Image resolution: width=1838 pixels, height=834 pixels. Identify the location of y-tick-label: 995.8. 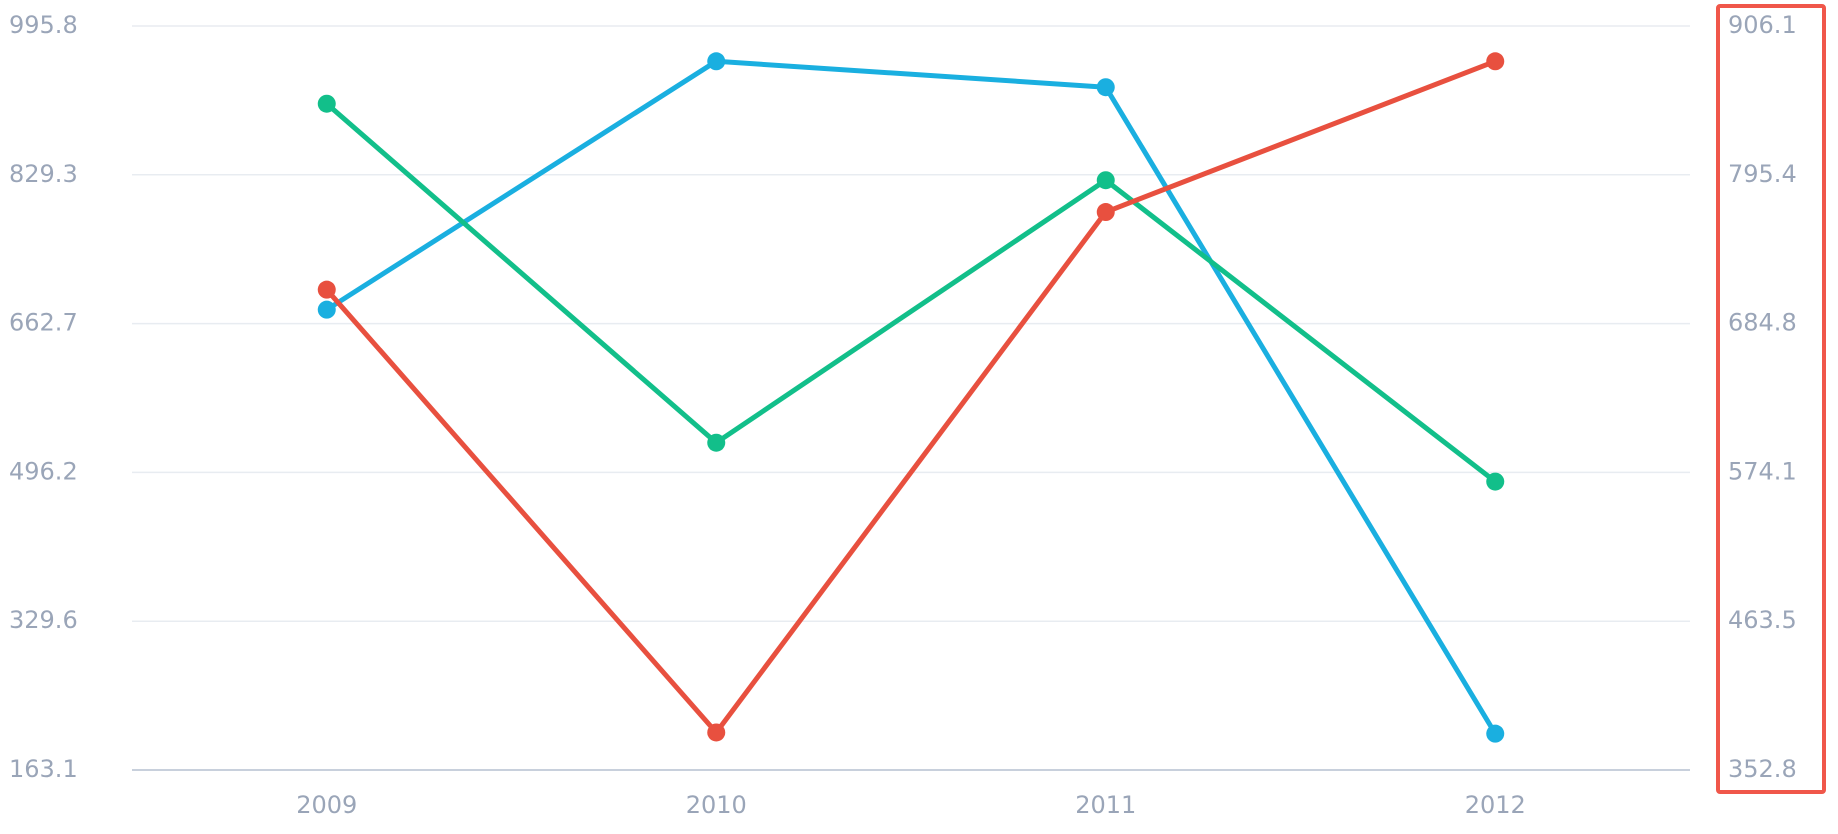
(43, 25).